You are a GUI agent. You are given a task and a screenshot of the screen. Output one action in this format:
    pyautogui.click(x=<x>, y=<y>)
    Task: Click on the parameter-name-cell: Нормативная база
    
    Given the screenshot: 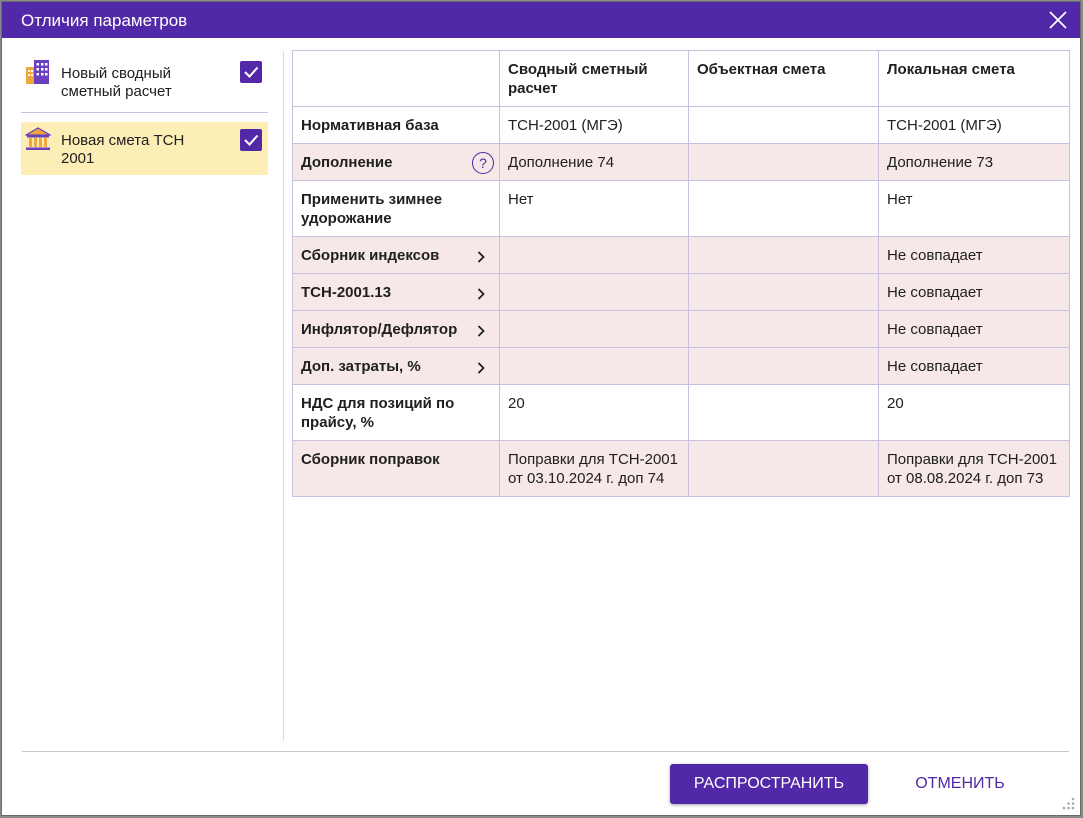 What is the action you would take?
    pyautogui.click(x=396, y=125)
    